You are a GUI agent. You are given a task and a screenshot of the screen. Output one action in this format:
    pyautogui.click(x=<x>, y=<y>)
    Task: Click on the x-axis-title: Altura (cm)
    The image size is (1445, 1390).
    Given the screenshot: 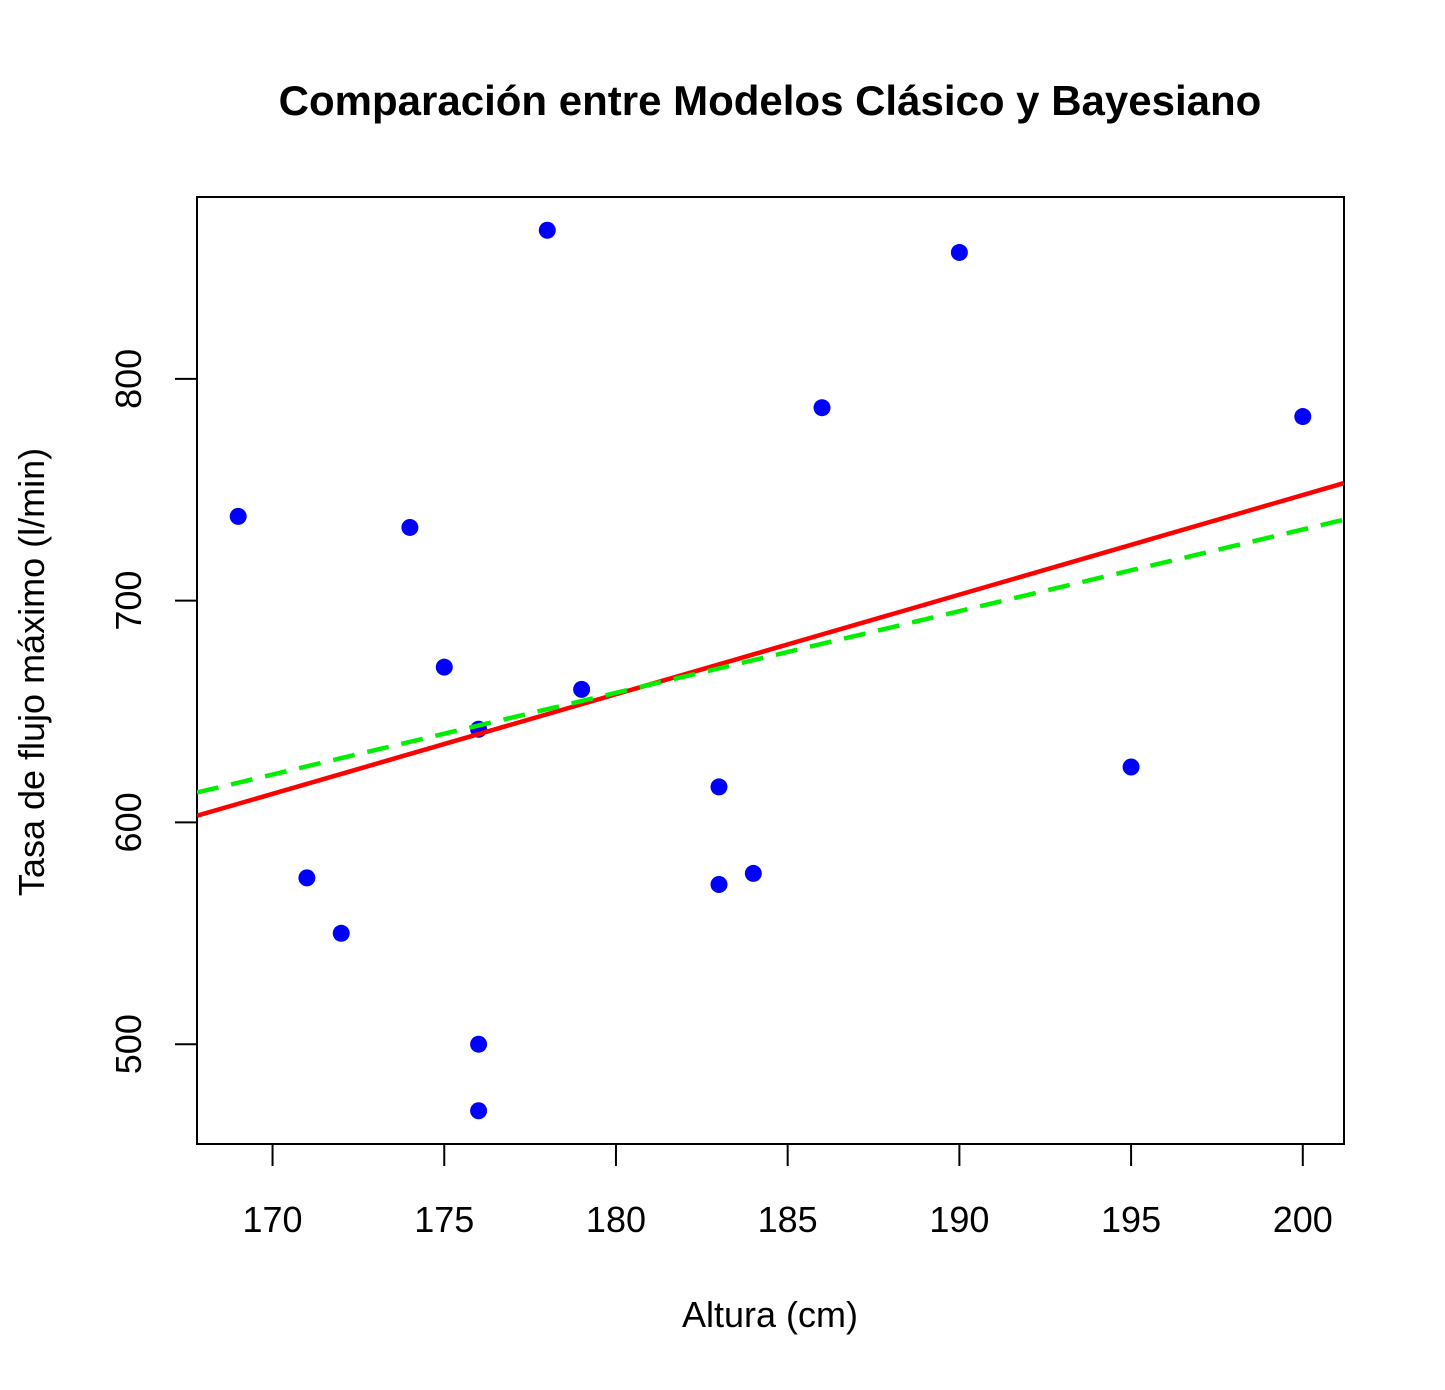 What is the action you would take?
    pyautogui.click(x=770, y=1314)
    